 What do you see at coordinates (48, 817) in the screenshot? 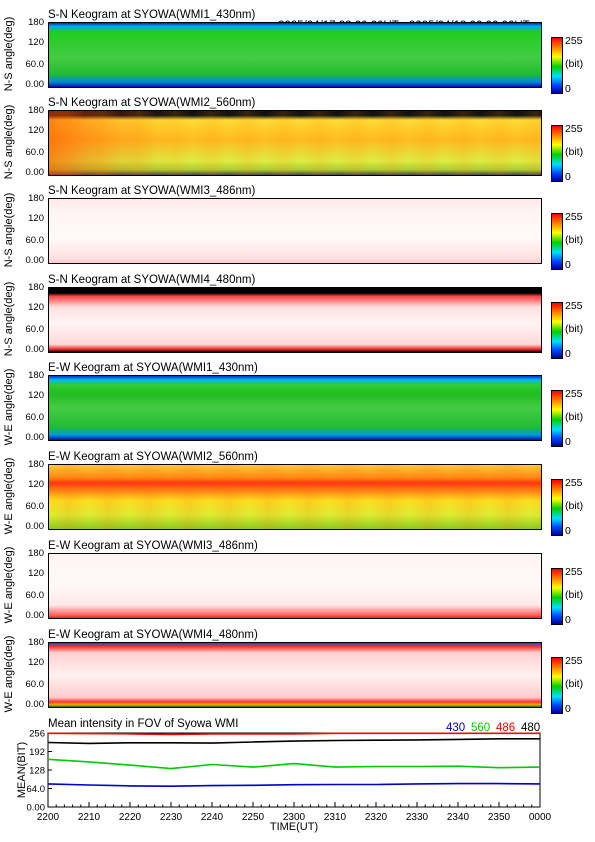
I see `x-tick-label: 2200` at bounding box center [48, 817].